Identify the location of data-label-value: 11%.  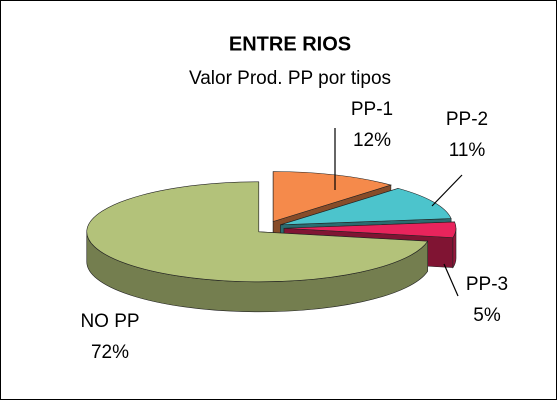
(467, 150).